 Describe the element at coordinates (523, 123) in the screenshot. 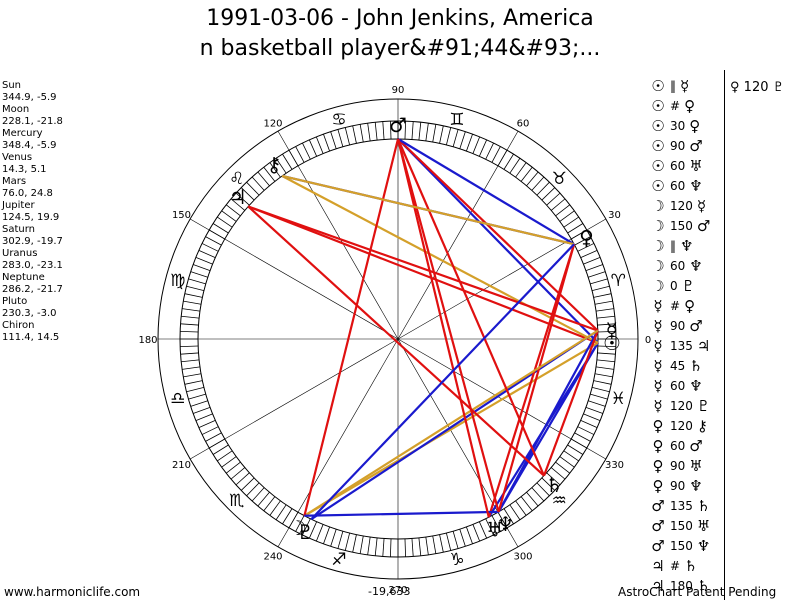

I see `degree-label: 60` at that location.